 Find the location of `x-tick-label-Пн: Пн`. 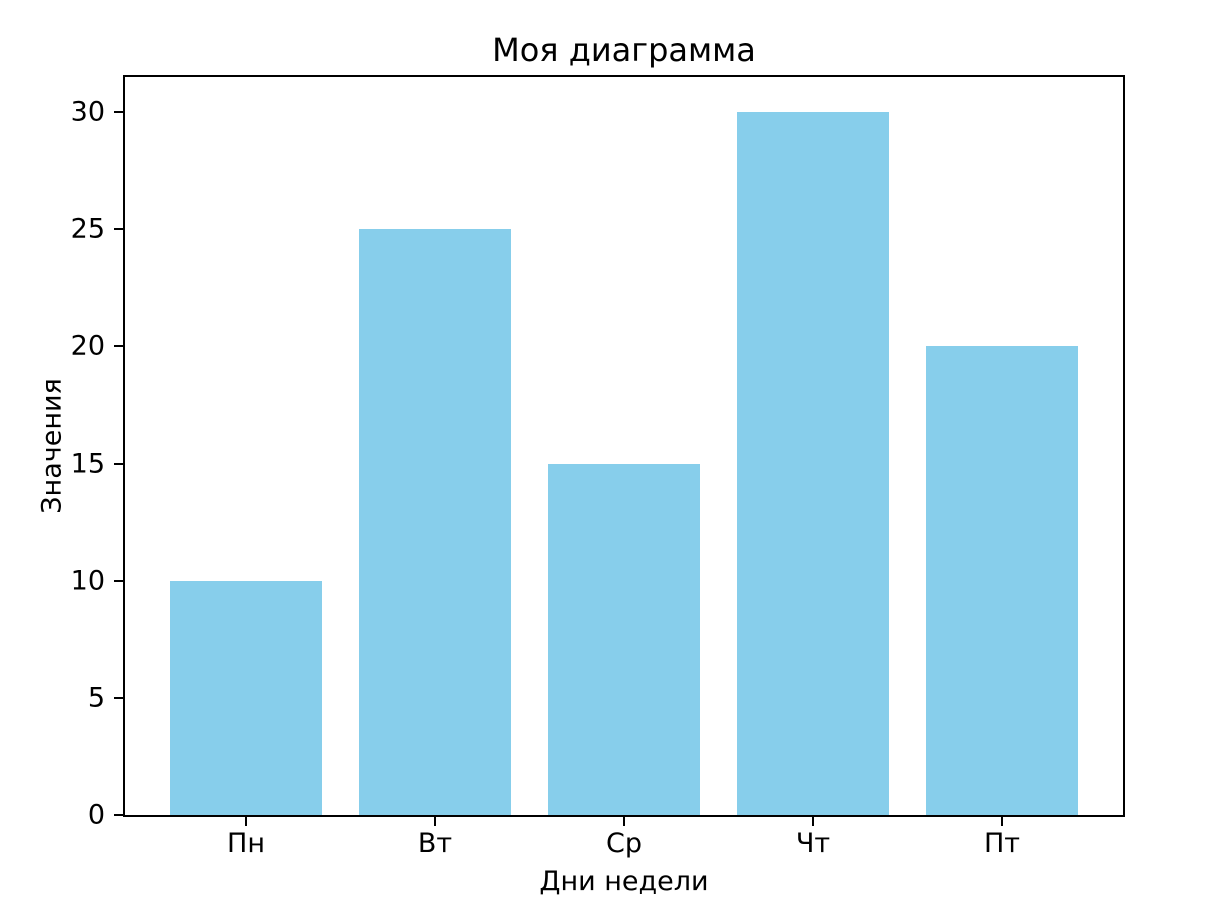

x-tick-label-Пн: Пн is located at coordinates (246, 843).